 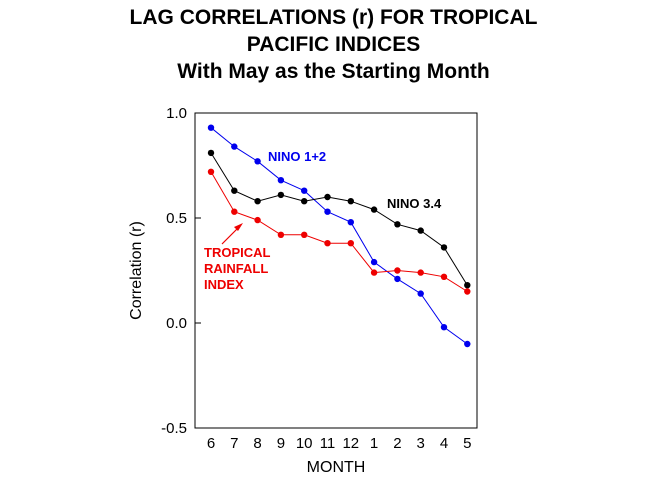 I want to click on x-tick-label: 2, so click(x=397, y=443).